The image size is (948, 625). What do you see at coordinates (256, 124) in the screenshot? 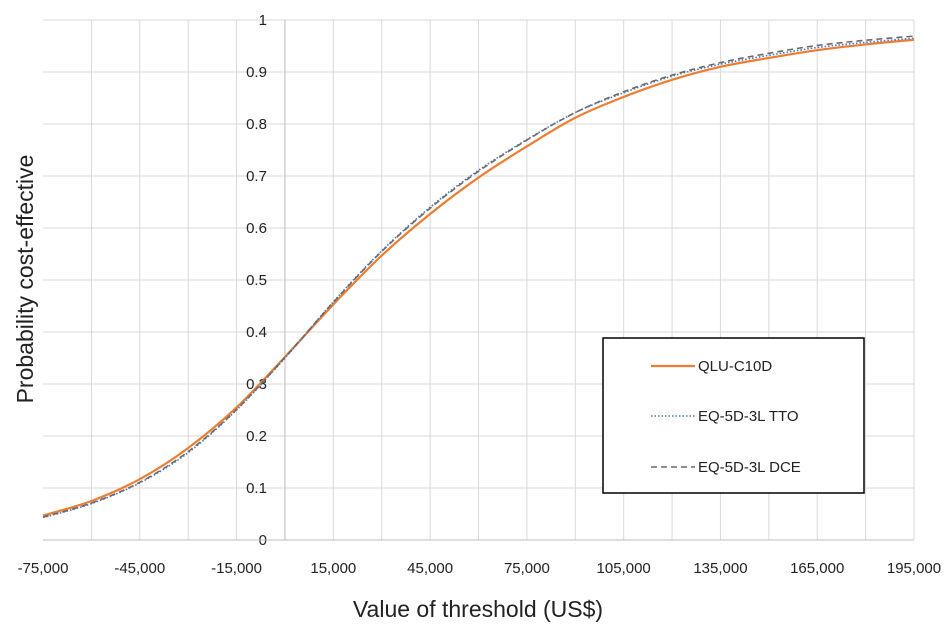
I see `y-tick-label: 0.8` at bounding box center [256, 124].